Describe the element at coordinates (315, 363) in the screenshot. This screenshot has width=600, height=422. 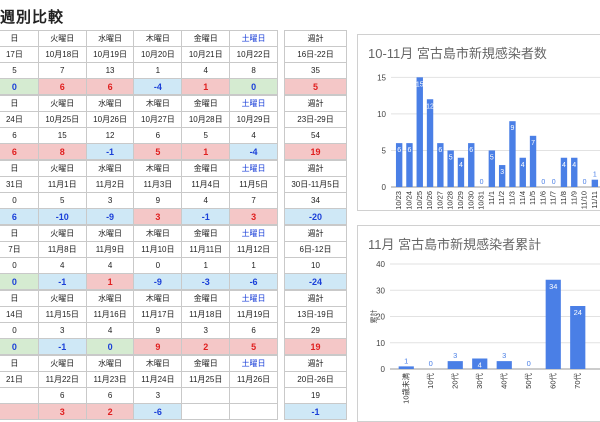
I see `total-header: 週計` at that location.